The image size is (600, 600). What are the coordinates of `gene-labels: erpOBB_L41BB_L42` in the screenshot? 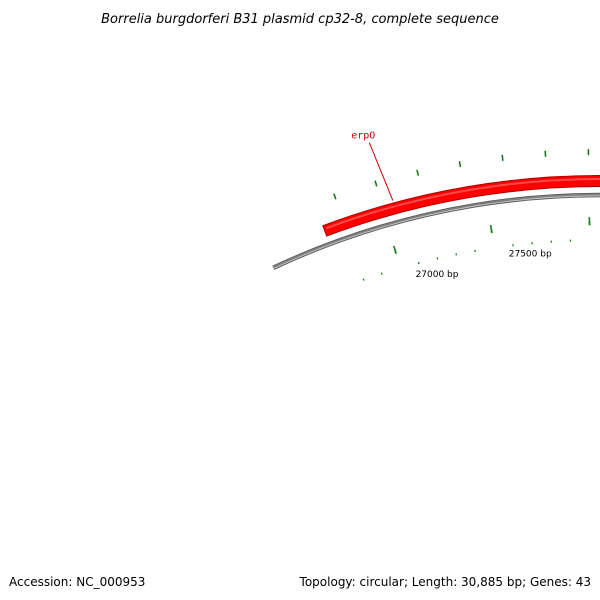 It's located at (372, 165).